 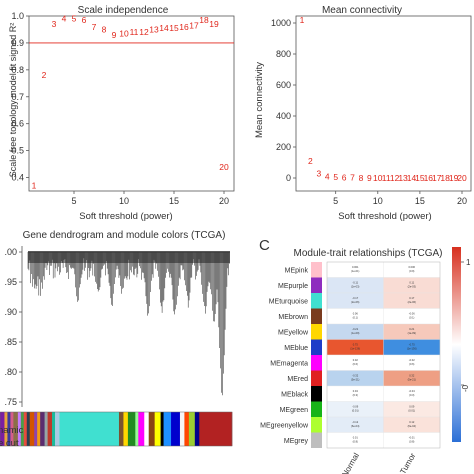 What do you see at coordinates (369, 178) in the screenshot?
I see `point-label: 9` at bounding box center [369, 178].